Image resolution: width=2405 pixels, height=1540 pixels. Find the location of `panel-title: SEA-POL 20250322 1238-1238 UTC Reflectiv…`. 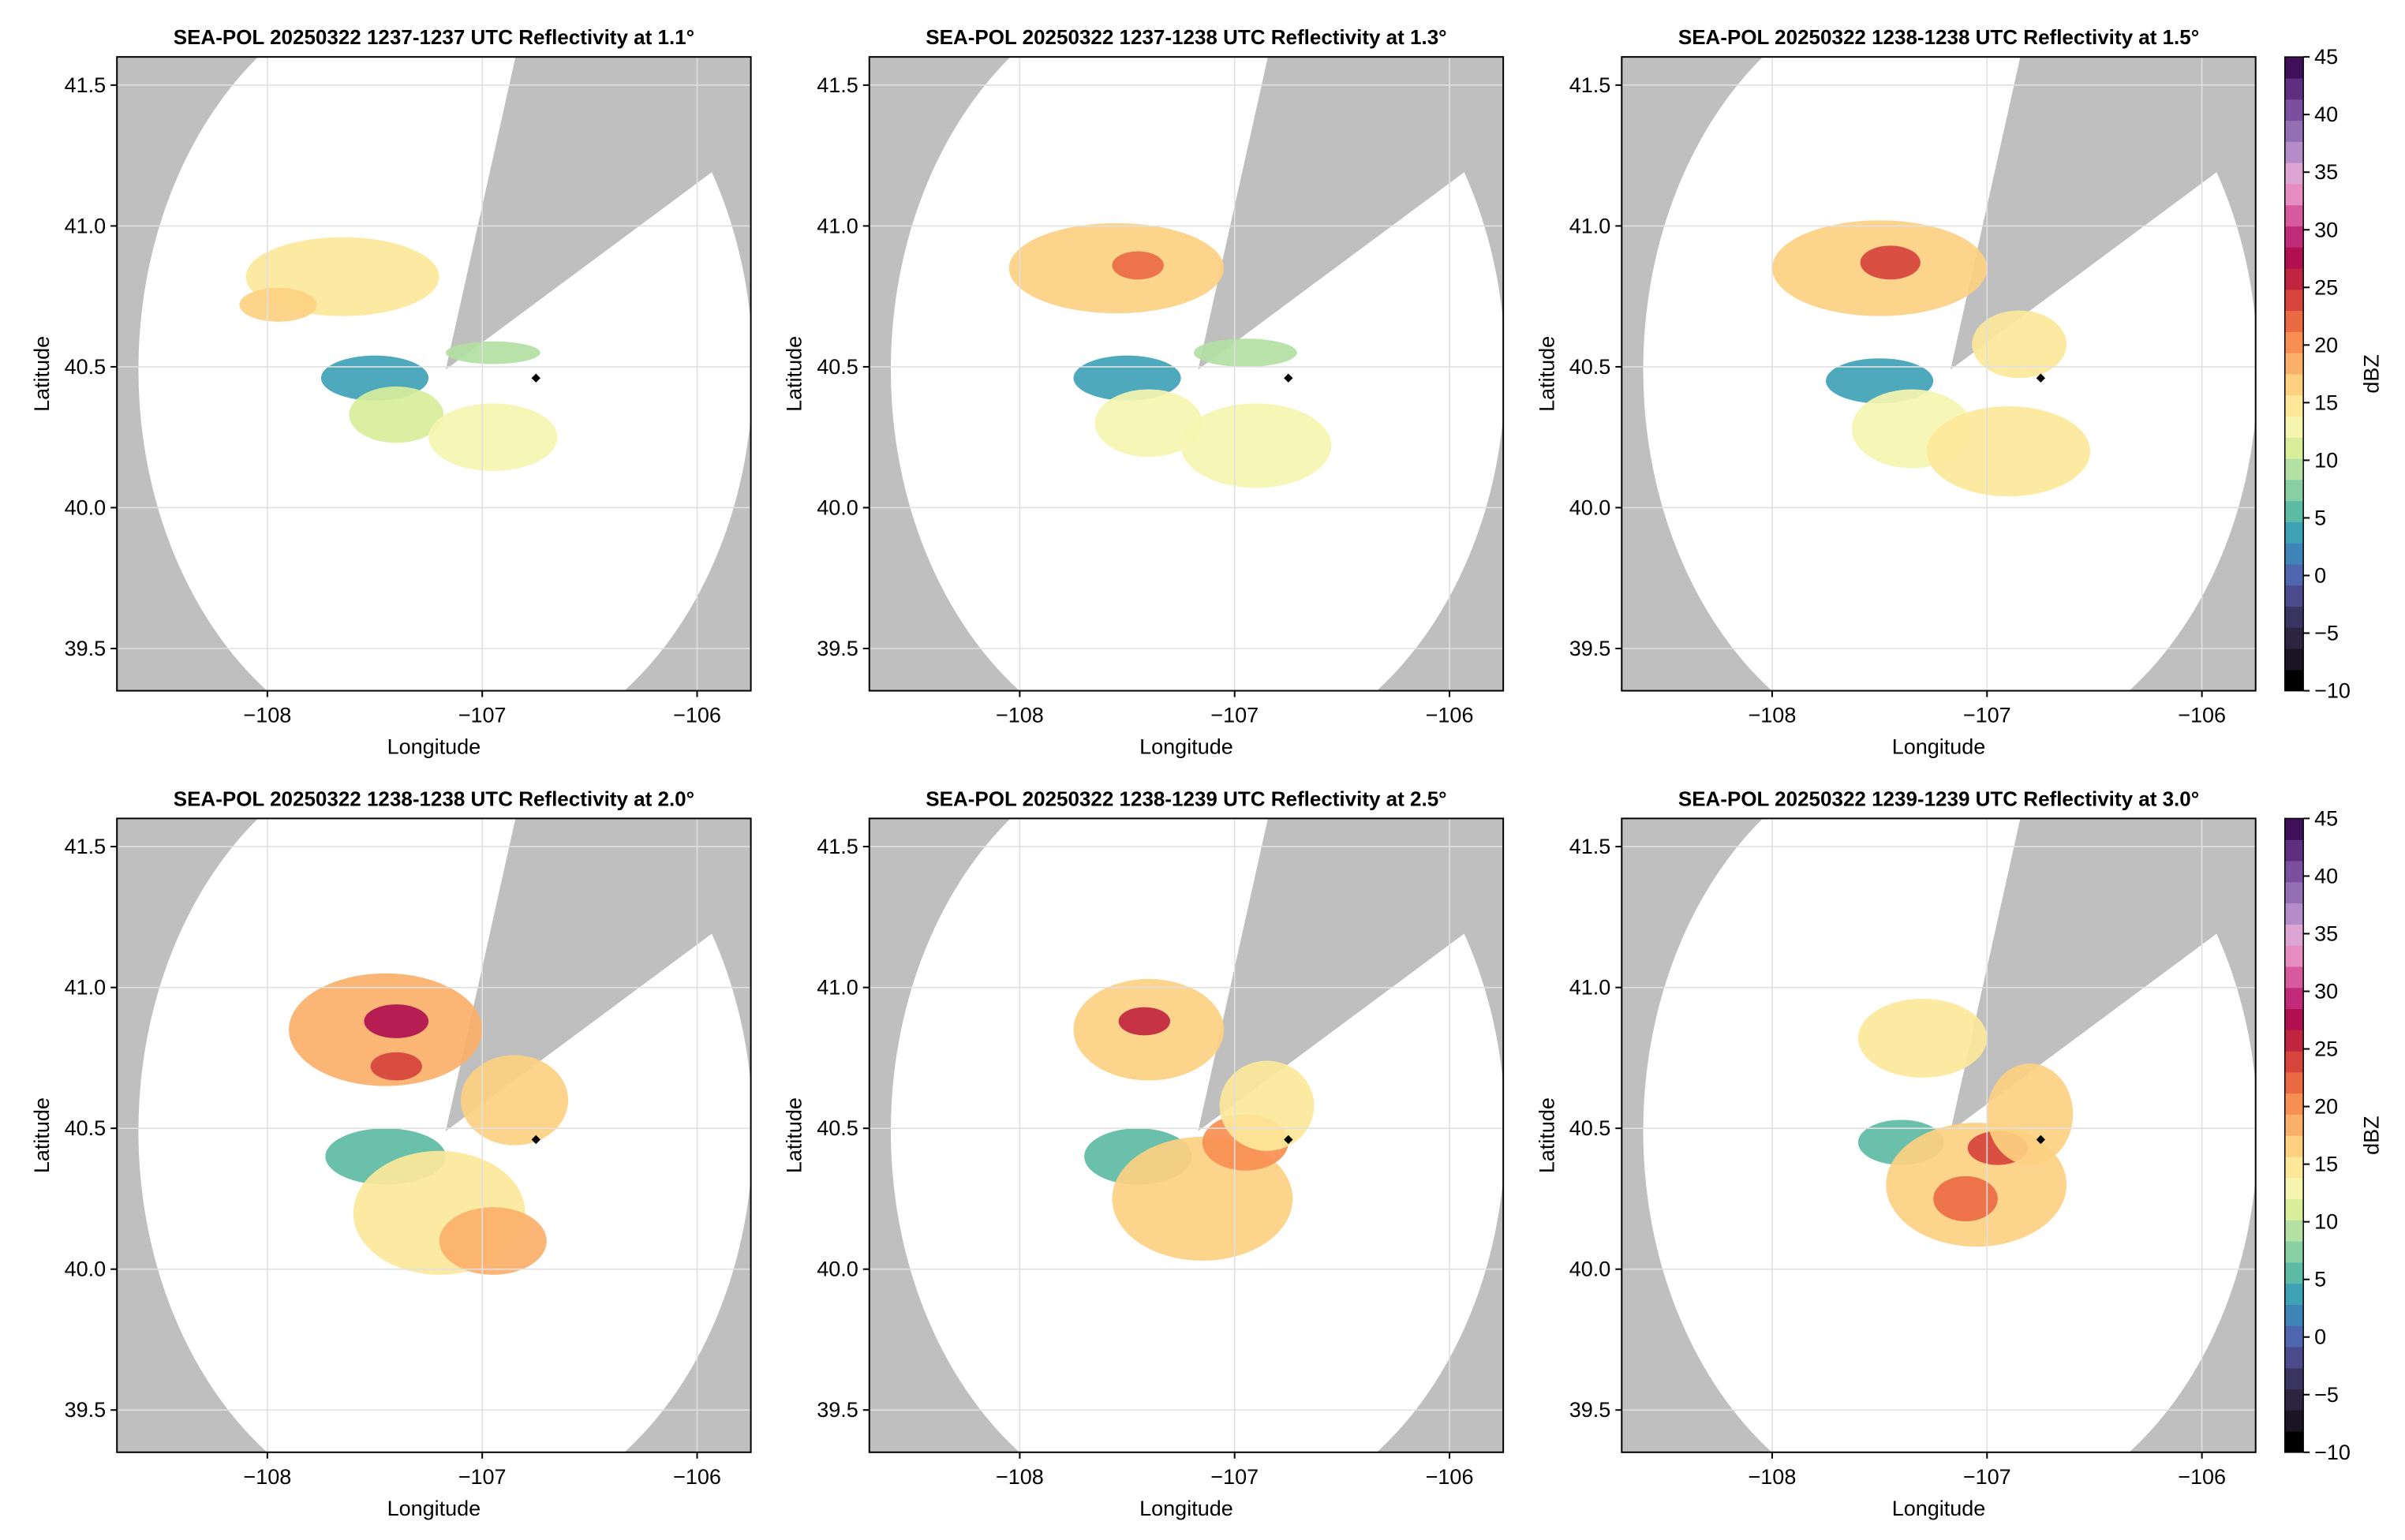

panel-title: SEA-POL 20250322 1238-1238 UTC Reflectiv… is located at coordinates (434, 798).